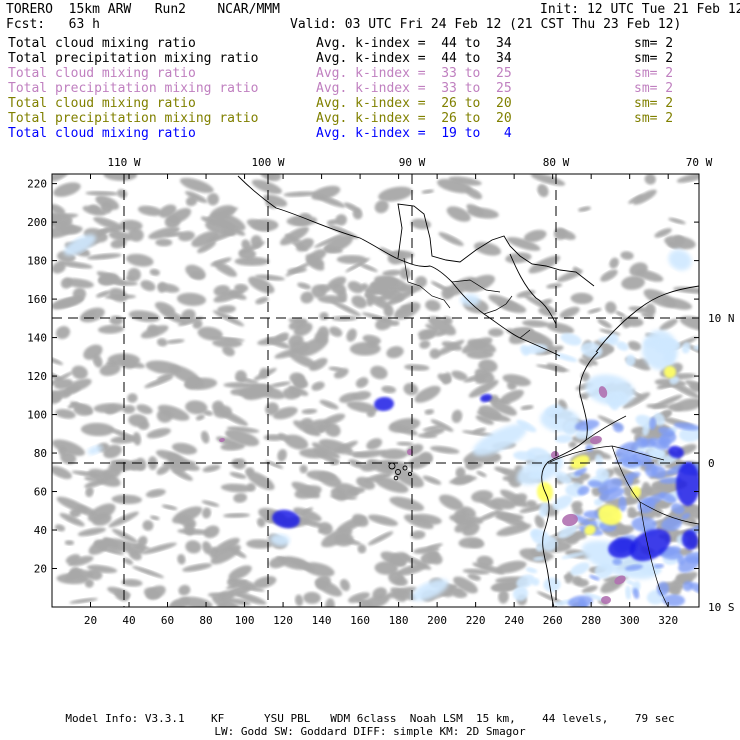 The image size is (740, 740). Describe the element at coordinates (699, 162) in the screenshot. I see `longitude-label: 70 W` at that location.